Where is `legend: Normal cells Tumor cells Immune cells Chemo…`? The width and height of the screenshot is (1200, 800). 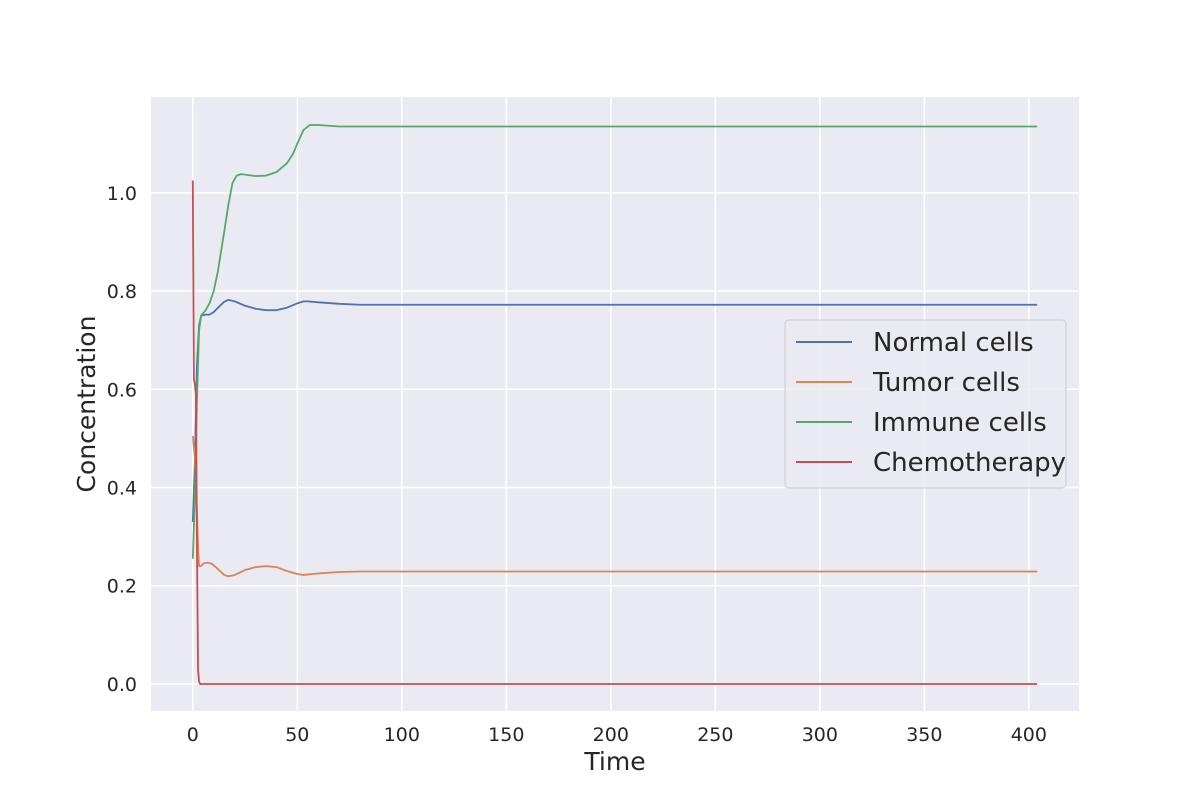
legend: Normal cells Tumor cells Immune cells Chemo… is located at coordinates (925, 404).